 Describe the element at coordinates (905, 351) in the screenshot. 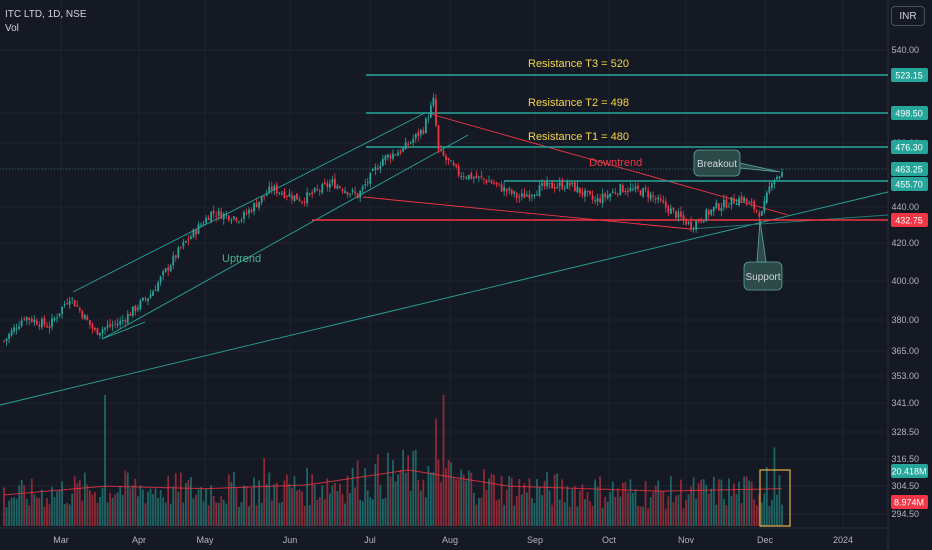

I see `price-axis-tick: 365.00` at that location.